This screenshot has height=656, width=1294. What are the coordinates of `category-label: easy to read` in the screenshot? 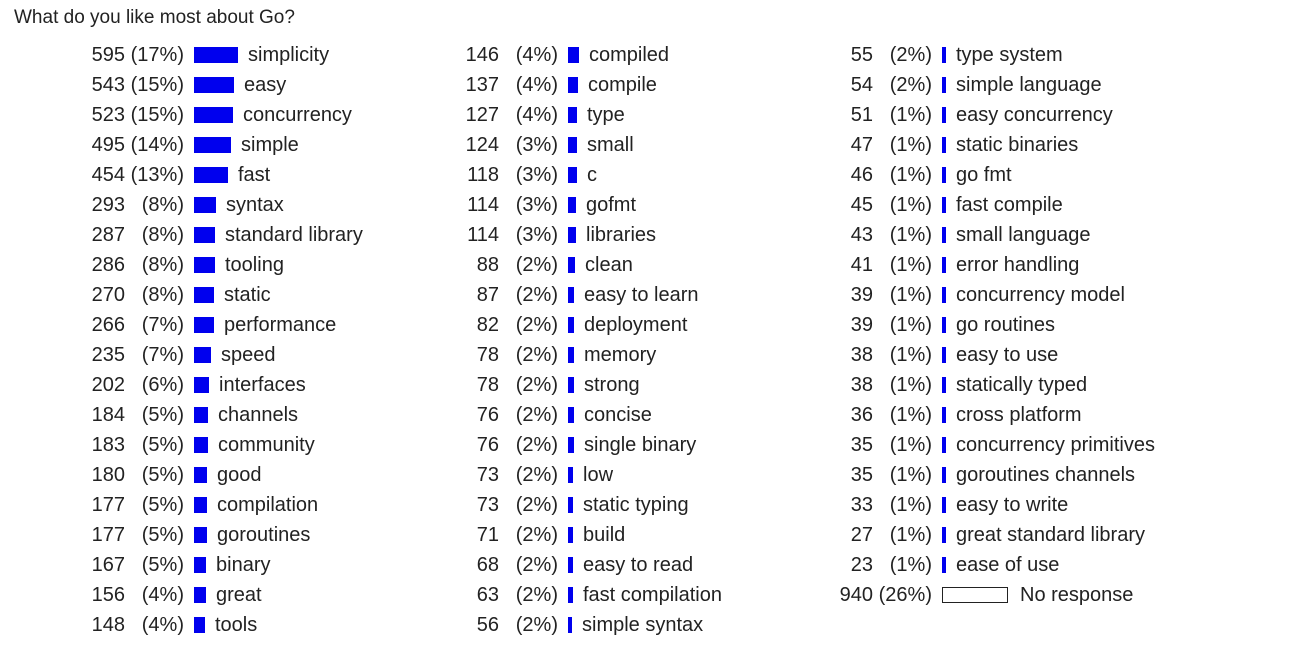 It's located at (638, 565).